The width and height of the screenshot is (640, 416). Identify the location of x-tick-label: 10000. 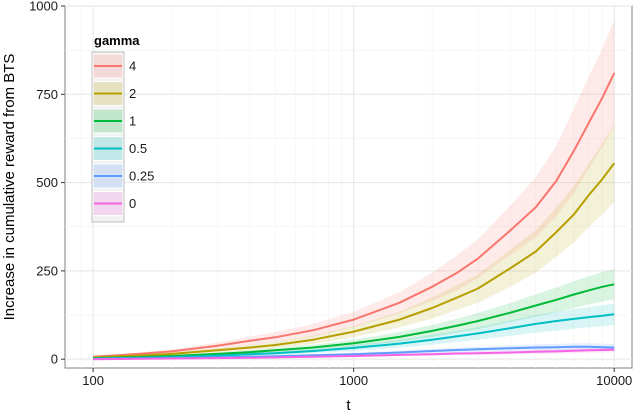
(614, 380).